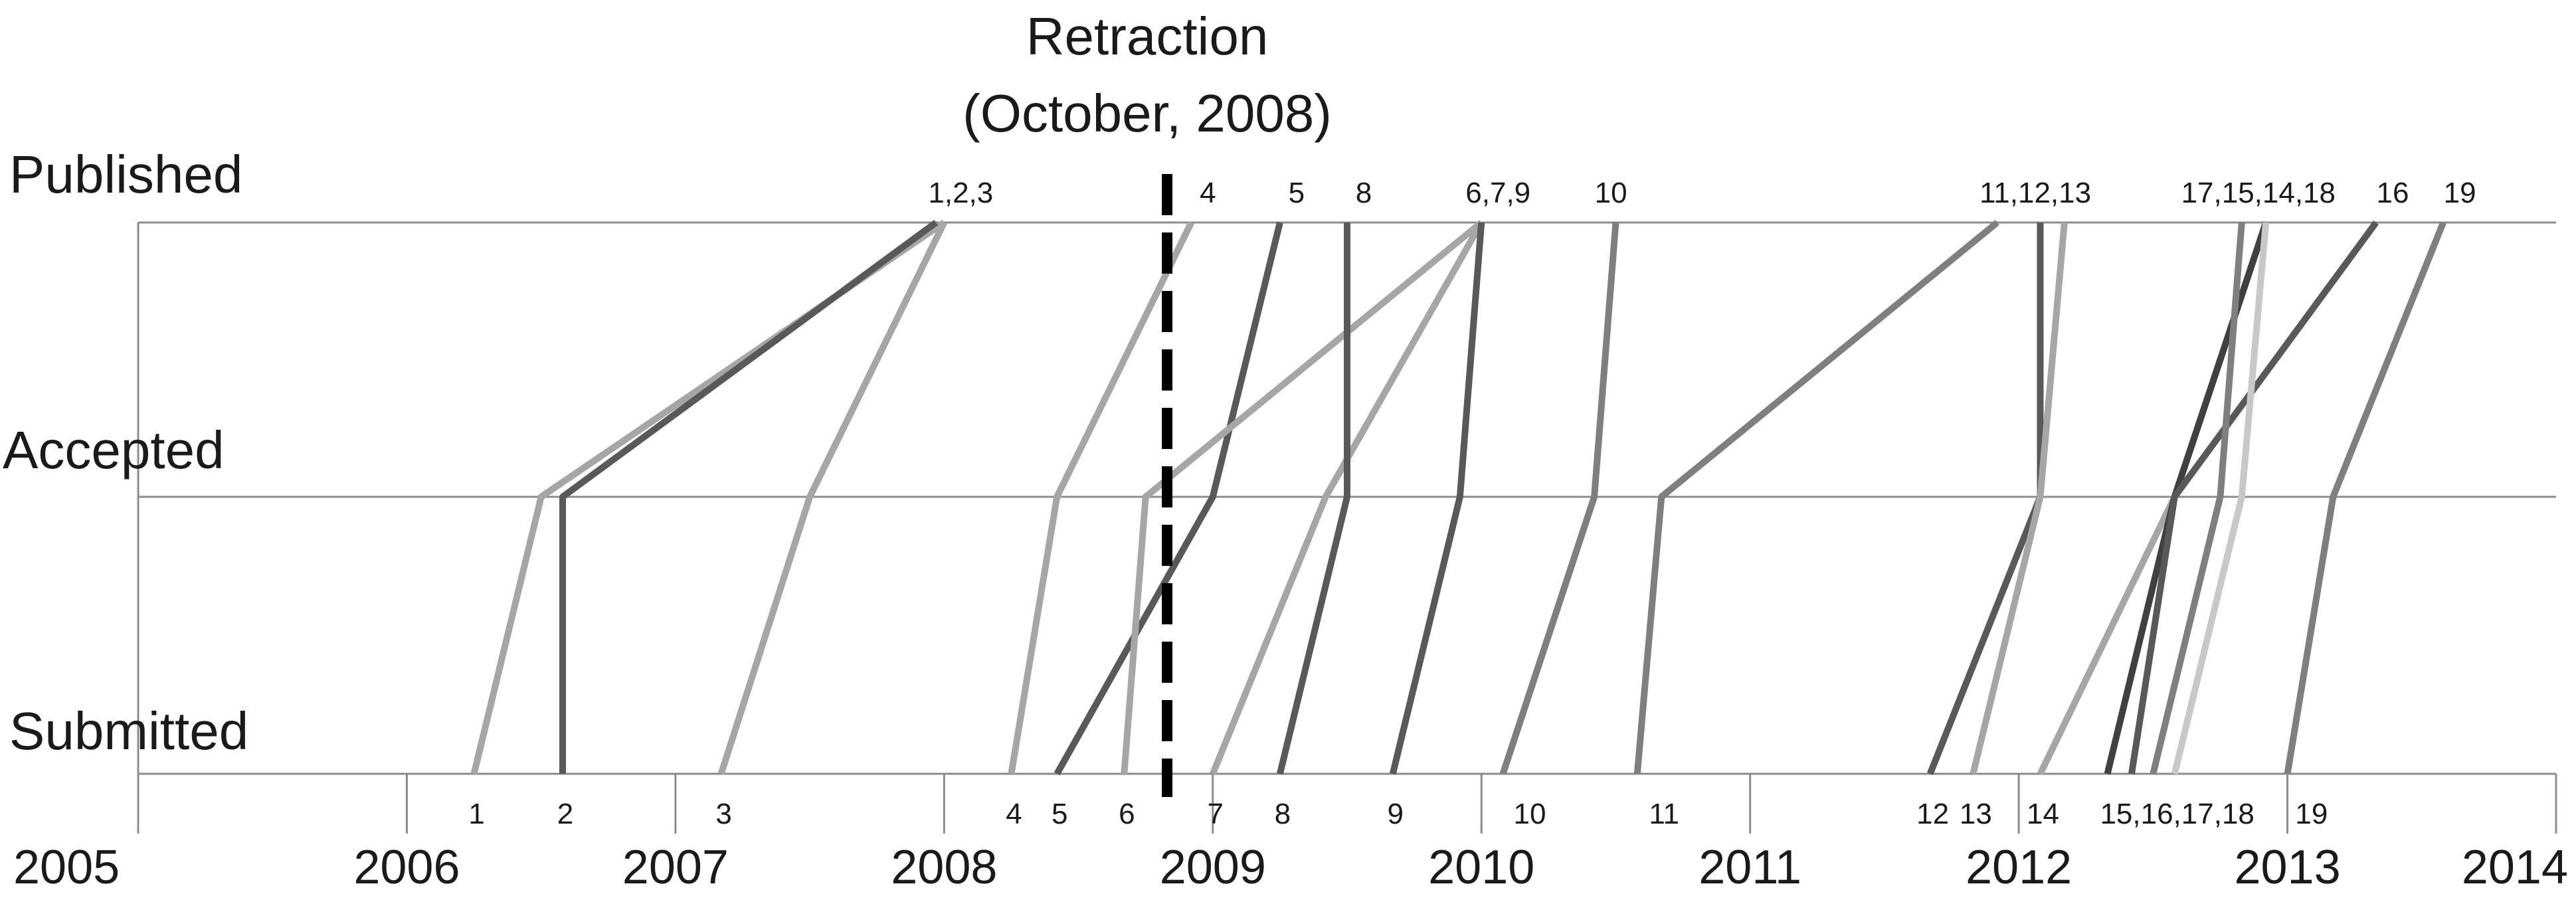 Image resolution: width=2576 pixels, height=898 pixels. Describe the element at coordinates (960, 193) in the screenshot. I see `published-label: 1,2,3` at that location.